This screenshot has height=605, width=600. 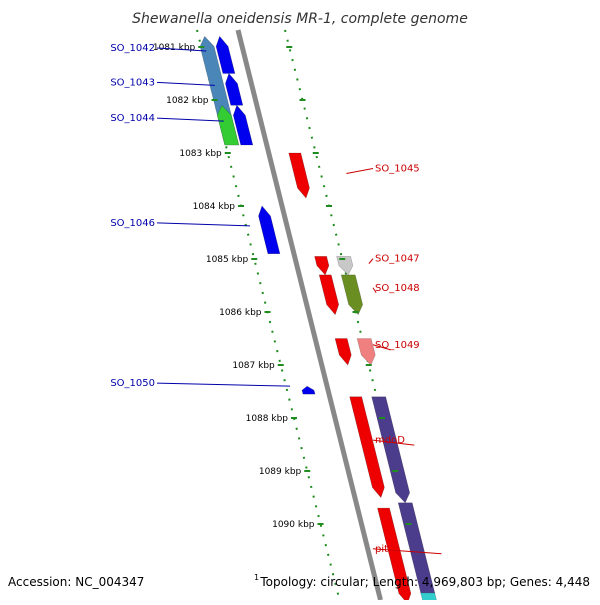 What do you see at coordinates (240, 313) in the screenshot?
I see `tick-label: 1086 kbp` at bounding box center [240, 313].